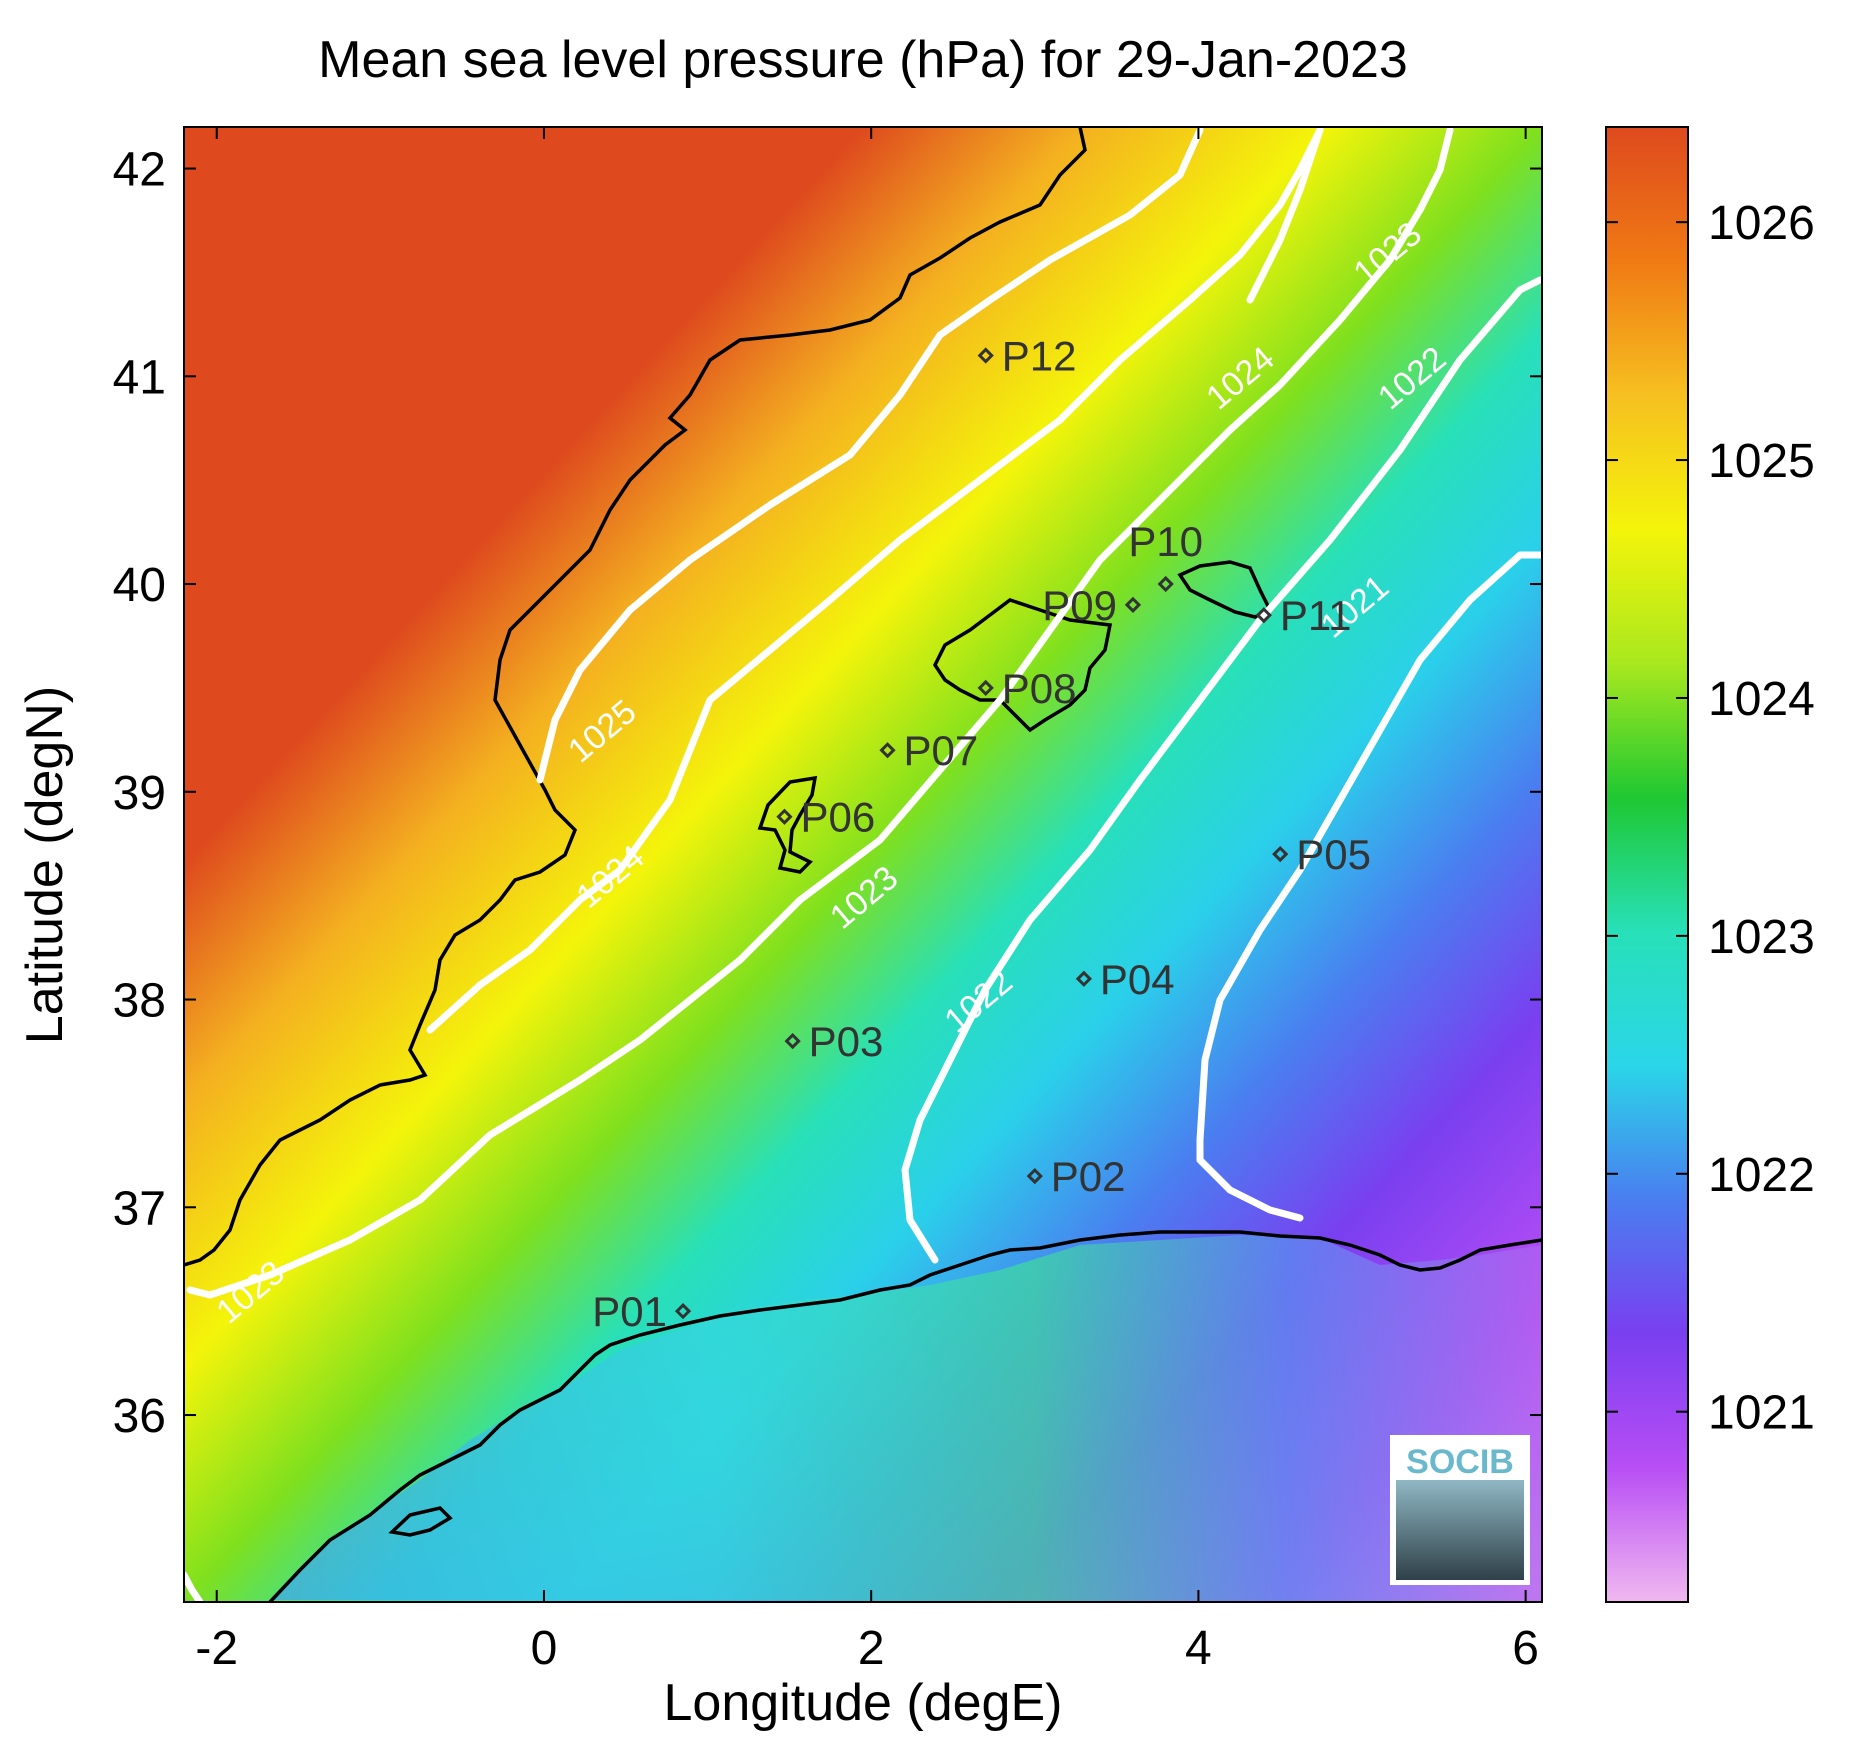 This screenshot has height=1758, width=1854. I want to click on y-tick-label: 40, so click(139, 585).